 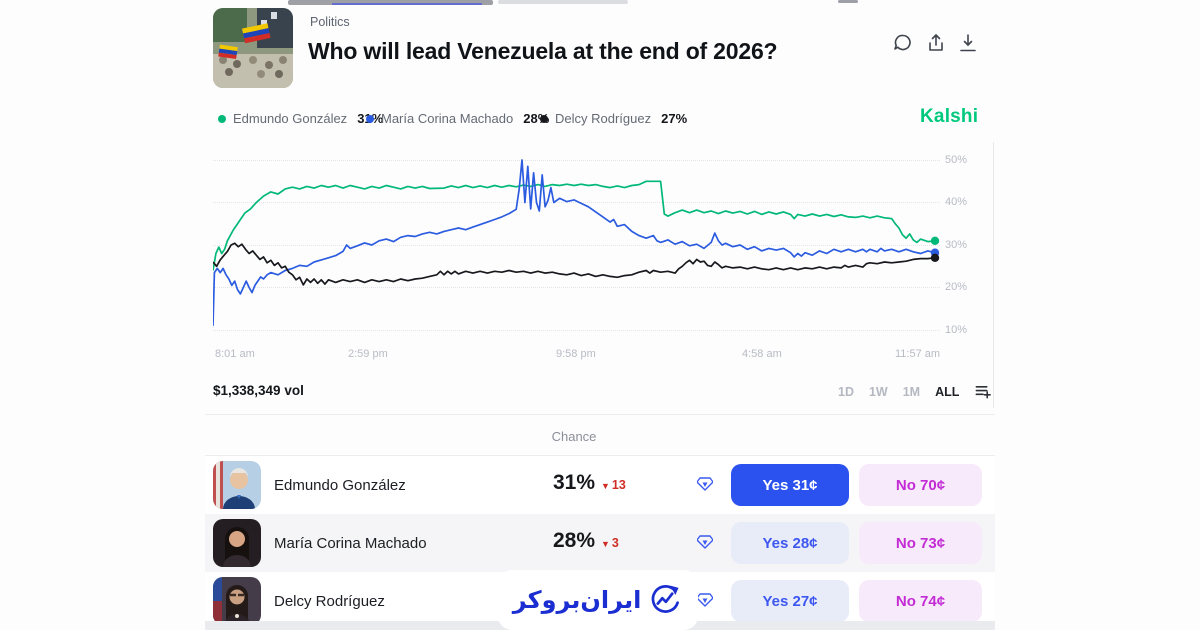 What do you see at coordinates (368, 354) in the screenshot?
I see `x-tick: 2:59 pm` at bounding box center [368, 354].